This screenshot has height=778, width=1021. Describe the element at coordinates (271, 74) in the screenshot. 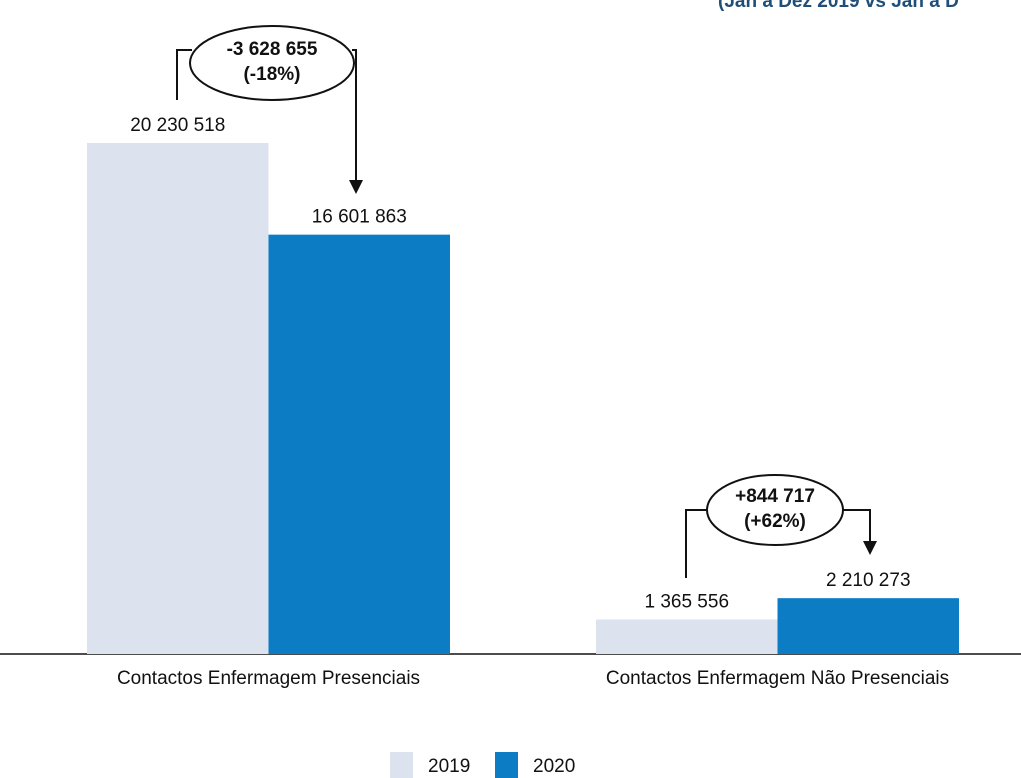

I see `annotation-percent: (-18%)` at that location.